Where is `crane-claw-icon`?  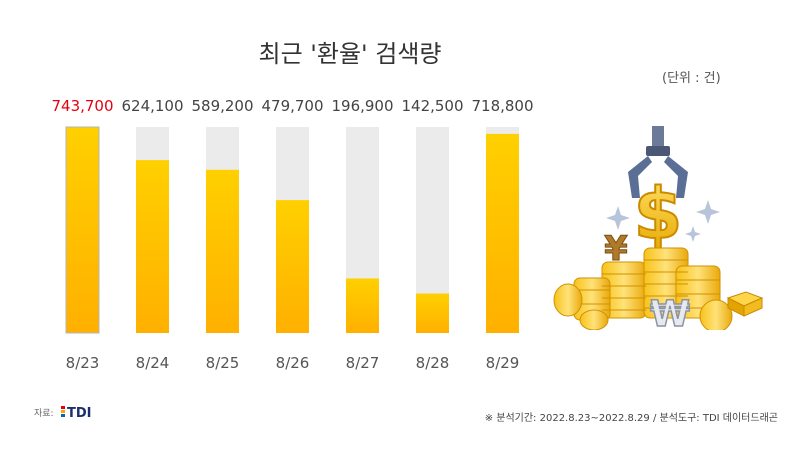 crane-claw-icon is located at coordinates (658, 162).